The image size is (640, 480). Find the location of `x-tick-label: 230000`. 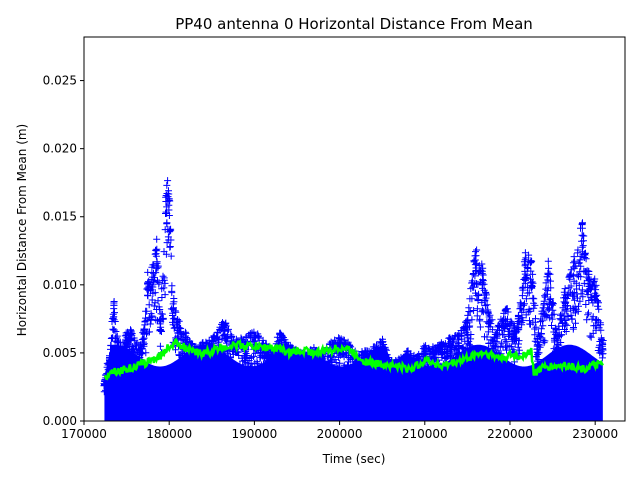

x-tick-label: 230000 is located at coordinates (595, 434).